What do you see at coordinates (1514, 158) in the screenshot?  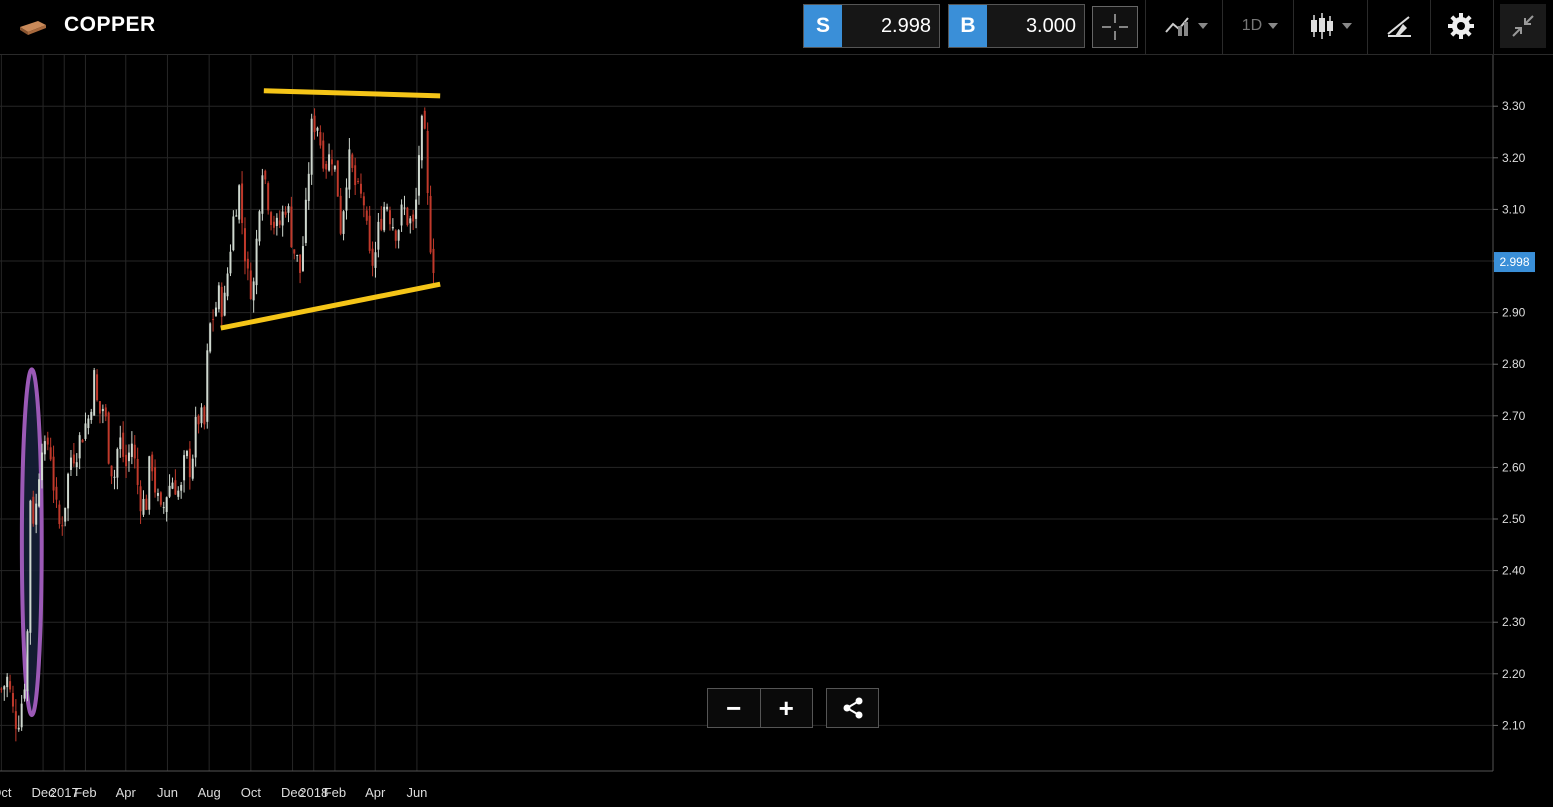 I see `y-tick-label: 3.20` at bounding box center [1514, 158].